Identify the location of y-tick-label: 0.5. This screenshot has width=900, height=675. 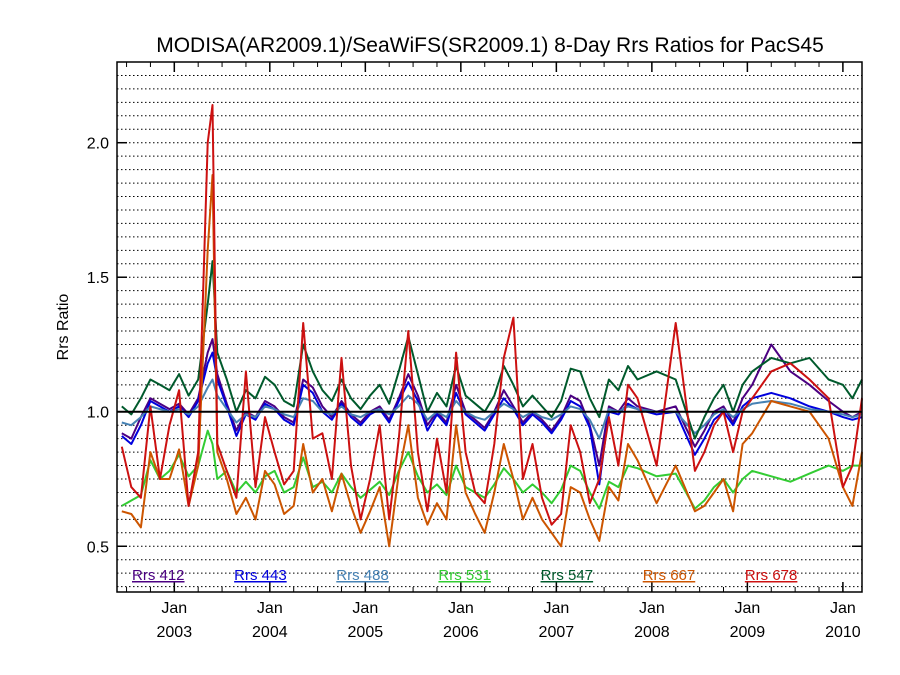
(98, 547).